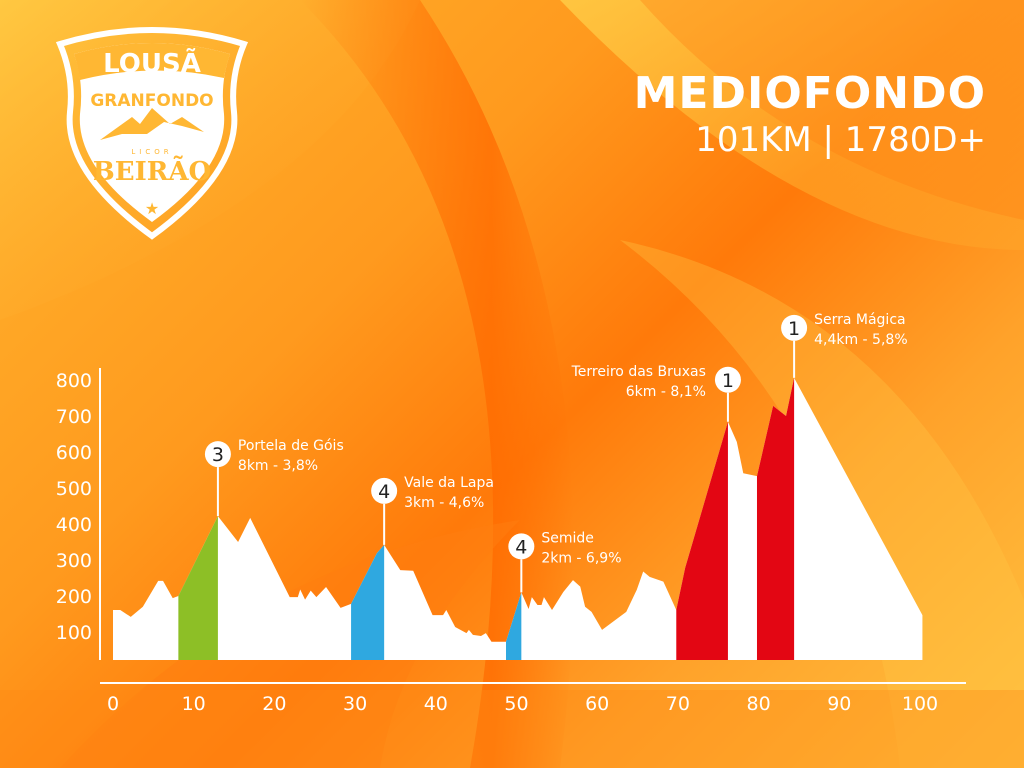 Image resolution: width=1024 pixels, height=768 pixels. Describe the element at coordinates (581, 558) in the screenshot. I see `climb-detail: 2km - 6,9%` at that location.